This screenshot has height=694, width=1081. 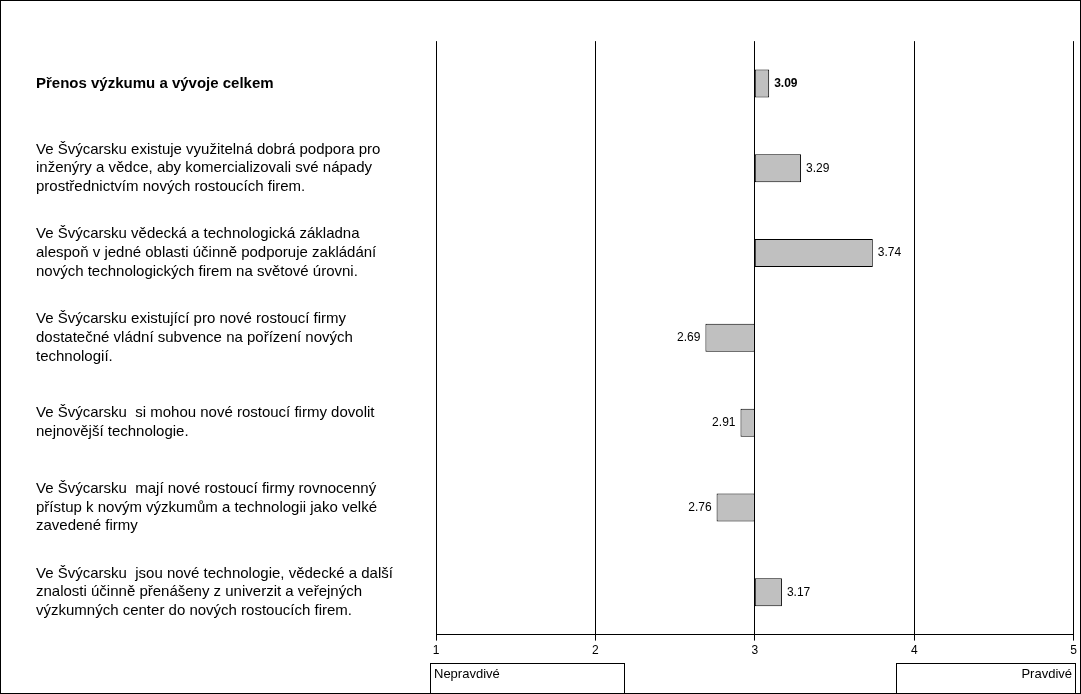 I want to click on y-tick-label: Ve Švýcarsku jsou nové technologie, vědecké a další znalosti účinně přenášeny z univerzit a veřejných výzkumných center do nových rostoucích firem., so click(x=215, y=591).